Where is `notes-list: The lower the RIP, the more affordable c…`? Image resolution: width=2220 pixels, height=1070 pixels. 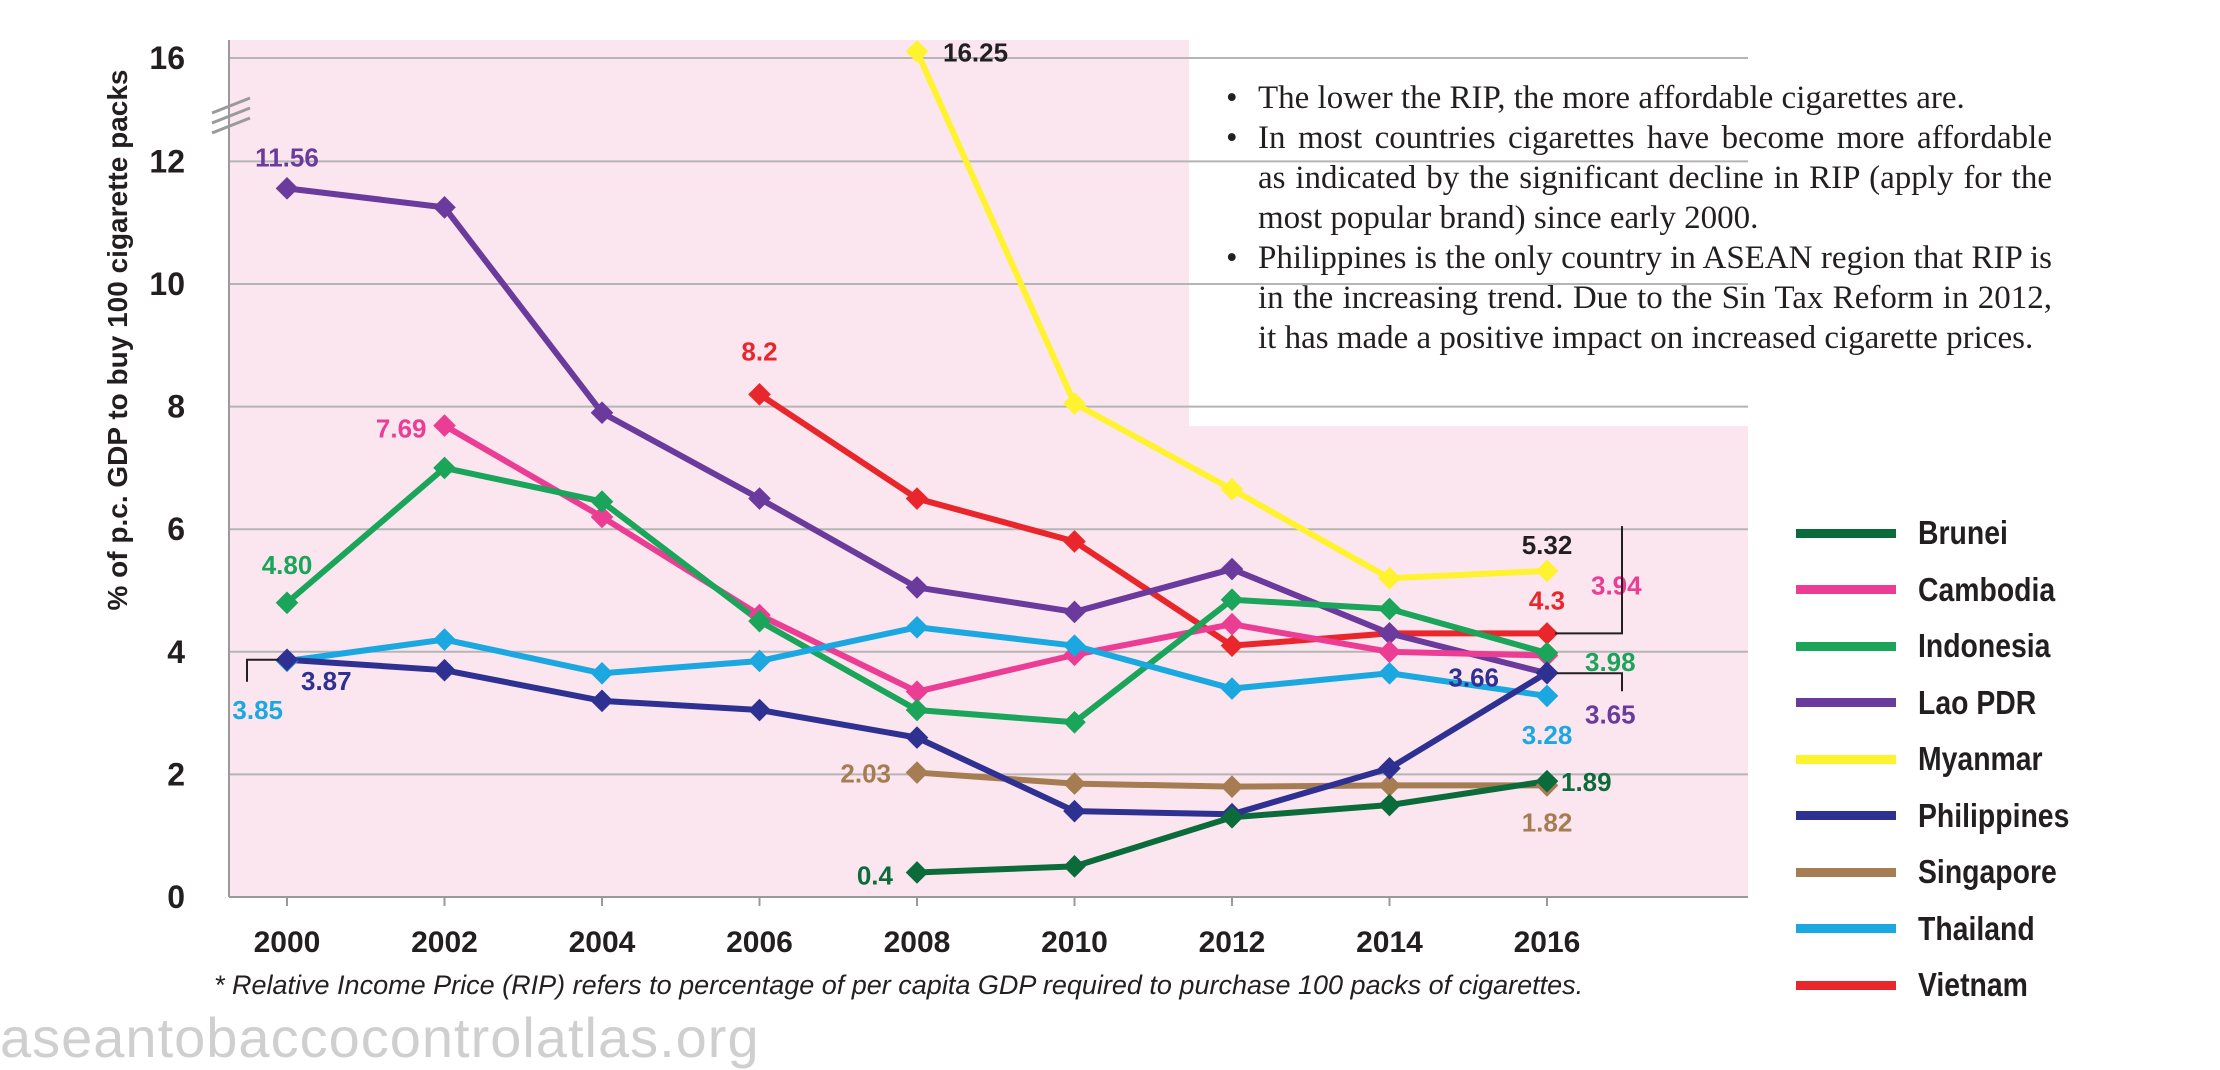
notes-list: The lower the RIP, the more affordable c… is located at coordinates (1637, 218).